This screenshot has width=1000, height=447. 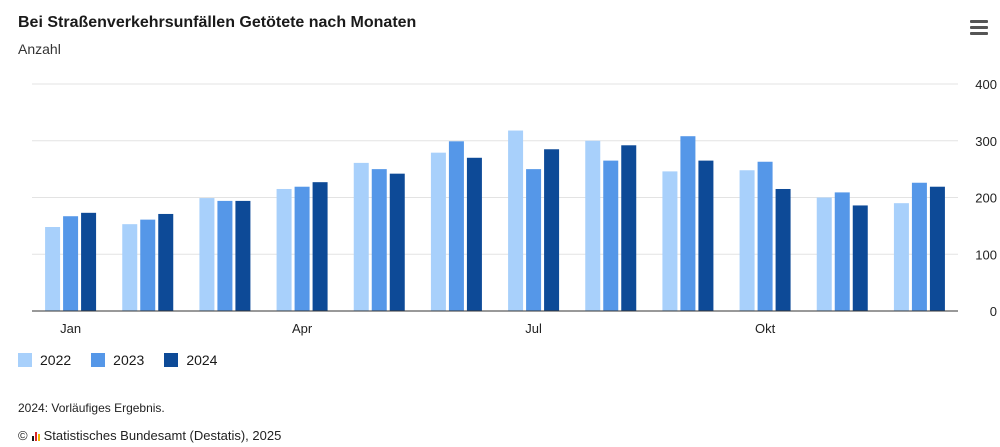 I want to click on bar-2024-Apr, so click(x=320, y=246).